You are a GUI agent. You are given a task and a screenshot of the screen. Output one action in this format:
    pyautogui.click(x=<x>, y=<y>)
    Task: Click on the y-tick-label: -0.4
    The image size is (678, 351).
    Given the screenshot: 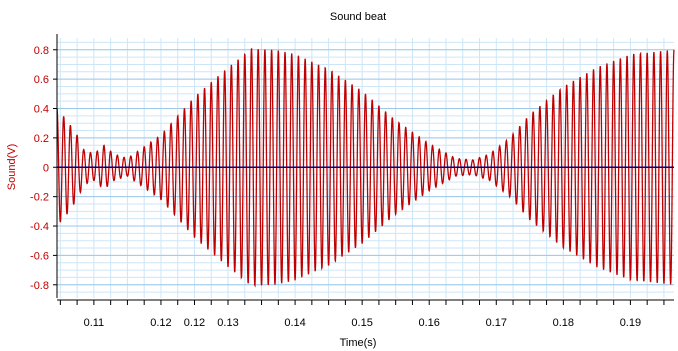 What is the action you would take?
    pyautogui.click(x=39, y=227)
    